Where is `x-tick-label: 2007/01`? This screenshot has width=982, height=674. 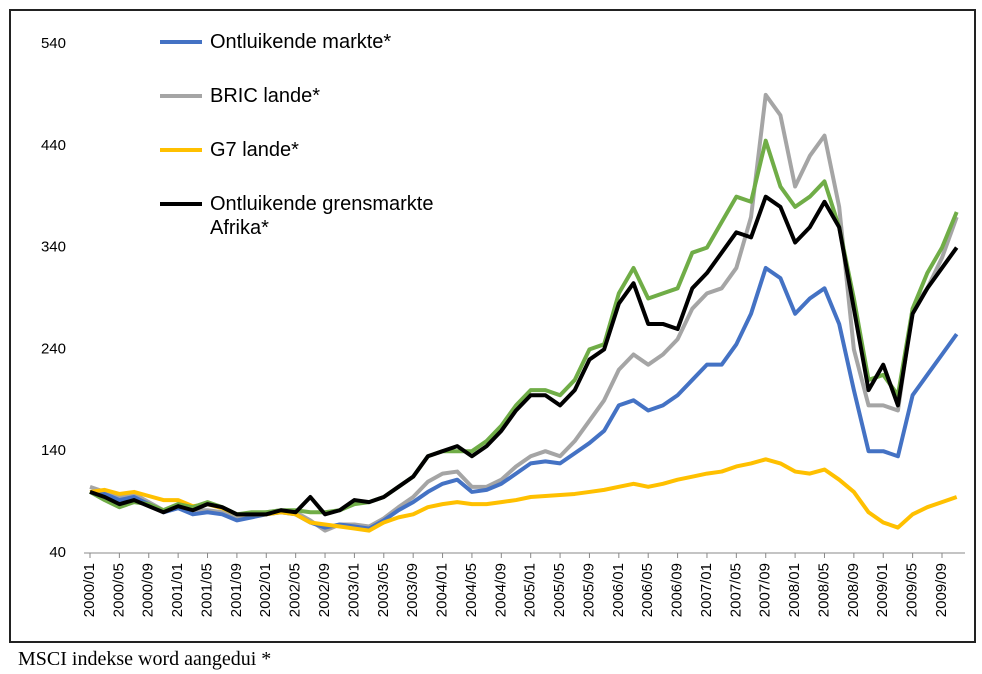 x-tick-label: 2007/01 is located at coordinates (706, 590).